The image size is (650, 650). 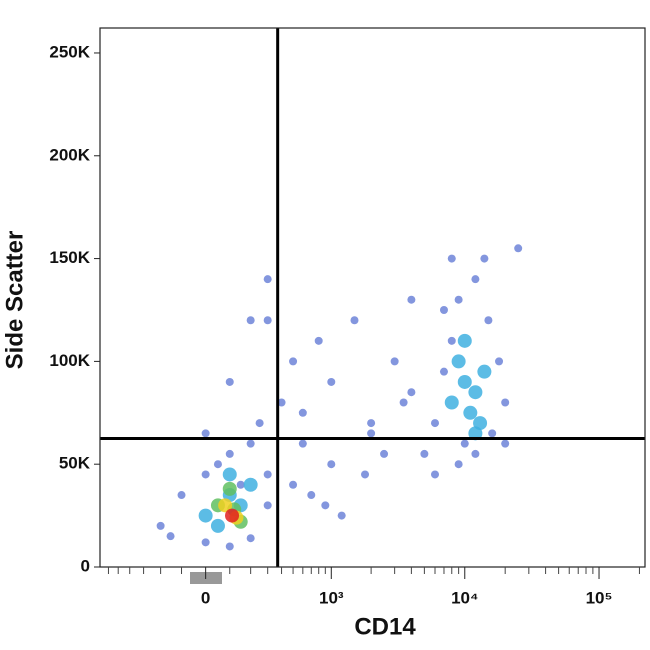 I want to click on x-tick-label: 0, so click(x=205, y=597).